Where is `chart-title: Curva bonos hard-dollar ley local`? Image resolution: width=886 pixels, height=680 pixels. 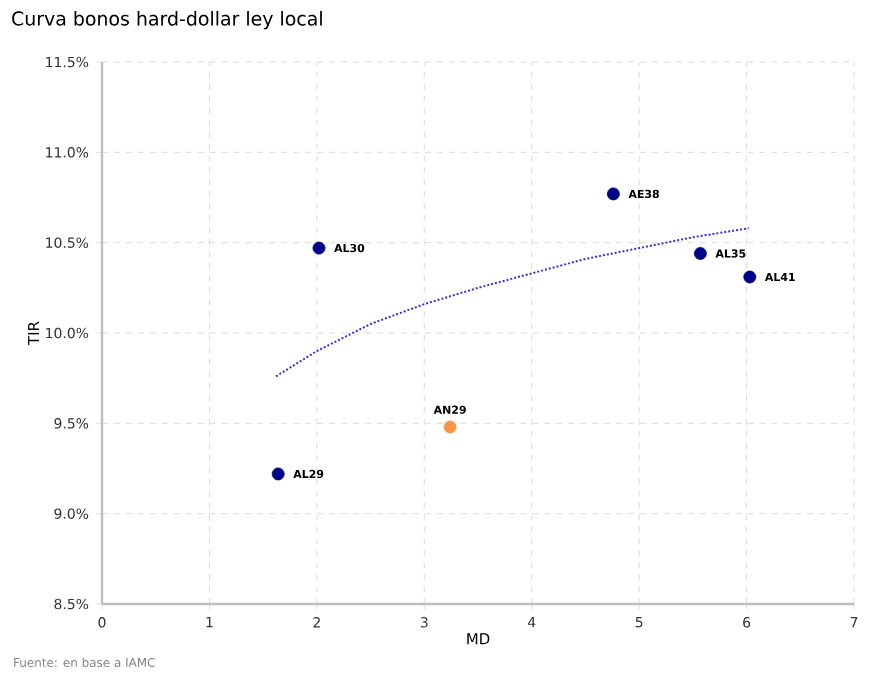 chart-title: Curva bonos hard-dollar ley local is located at coordinates (167, 20).